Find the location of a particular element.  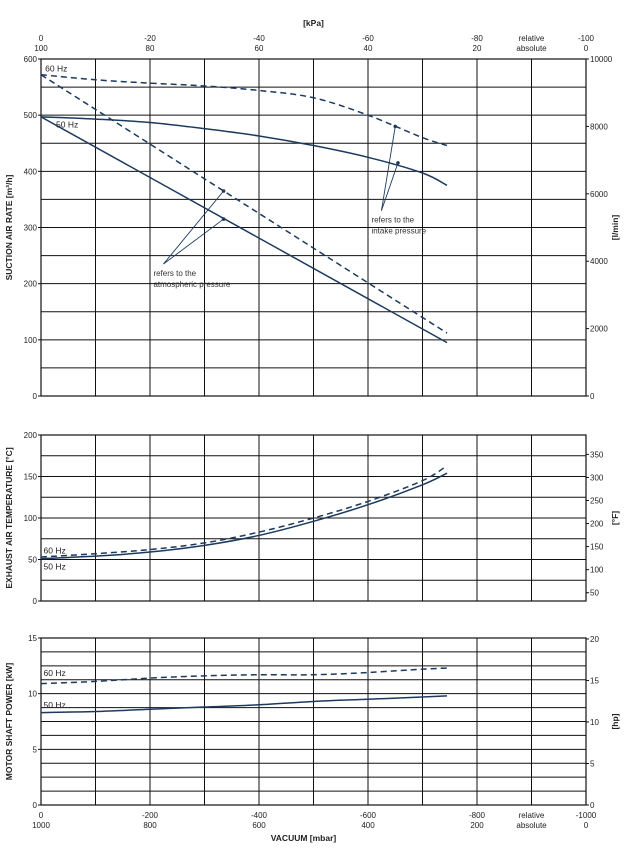

y-right-tick-label-power: 0 is located at coordinates (592, 805).